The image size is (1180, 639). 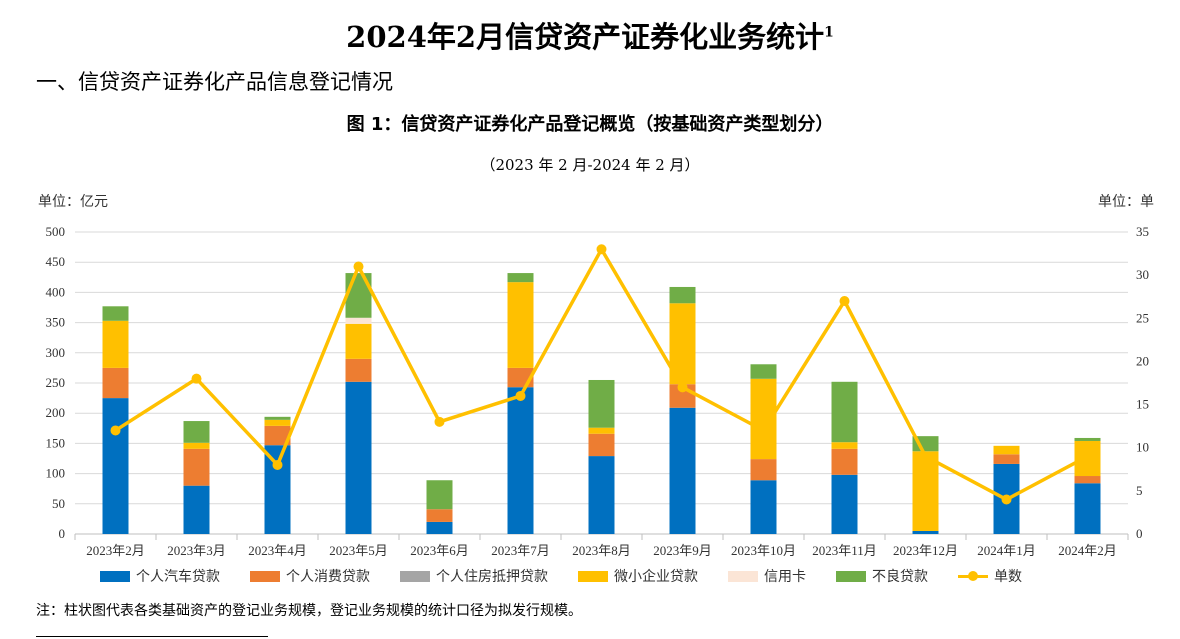 What do you see at coordinates (520, 550) in the screenshot?
I see `x-tick-label: 2023年7月` at bounding box center [520, 550].